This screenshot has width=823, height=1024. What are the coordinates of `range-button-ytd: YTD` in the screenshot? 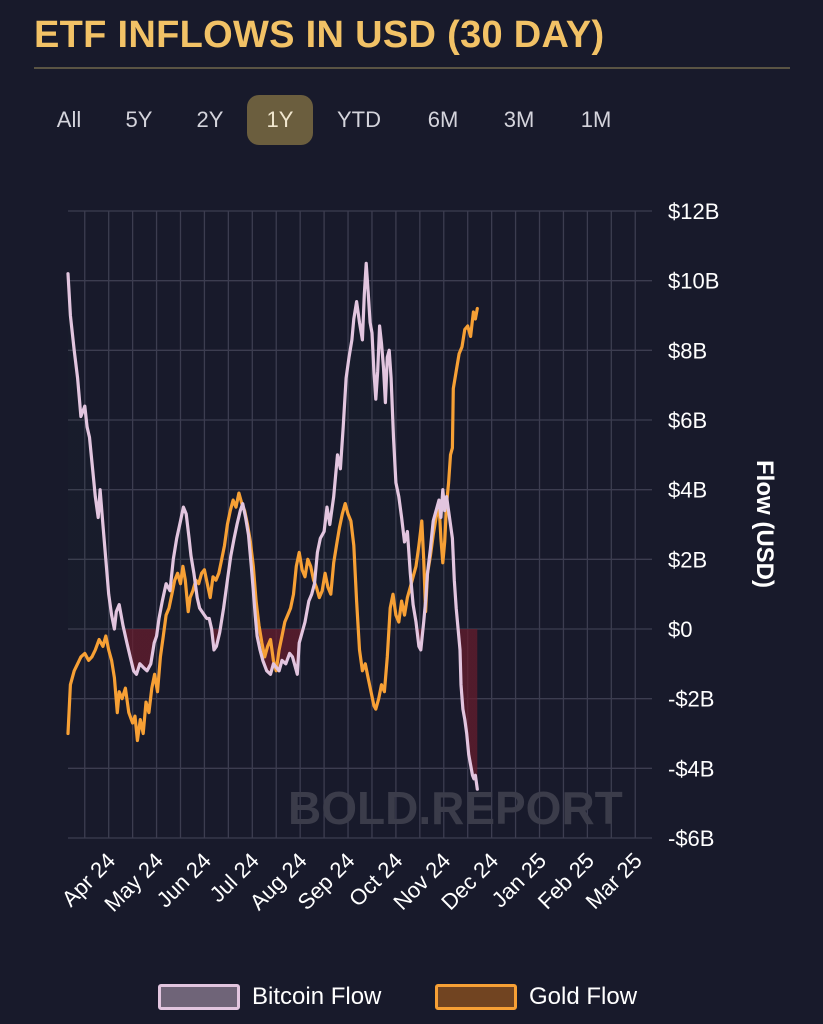 It's located at (359, 119).